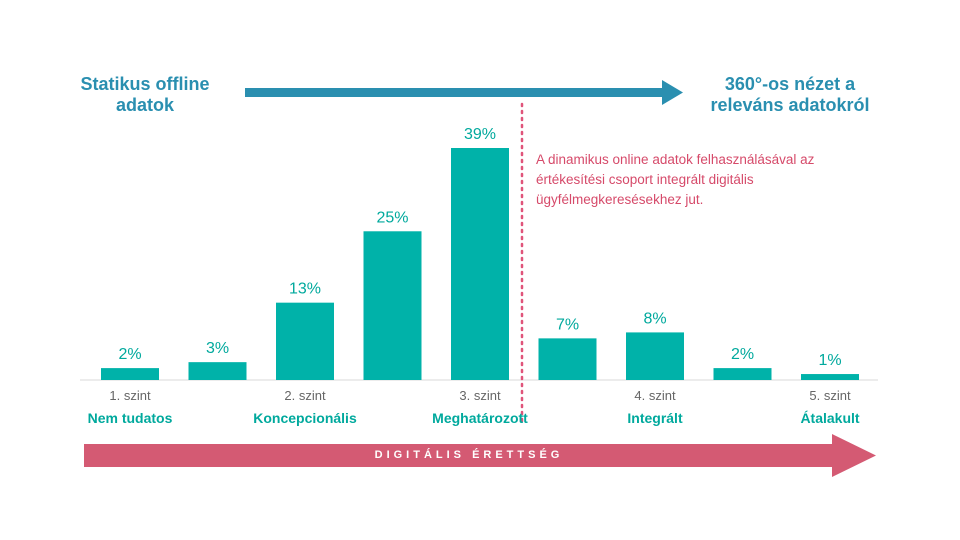 Image resolution: width=960 pixels, height=540 pixels. What do you see at coordinates (469, 455) in the screenshot?
I see `bottom-axis-label: DIGITÁLIS ÉRETTSÉG` at bounding box center [469, 455].